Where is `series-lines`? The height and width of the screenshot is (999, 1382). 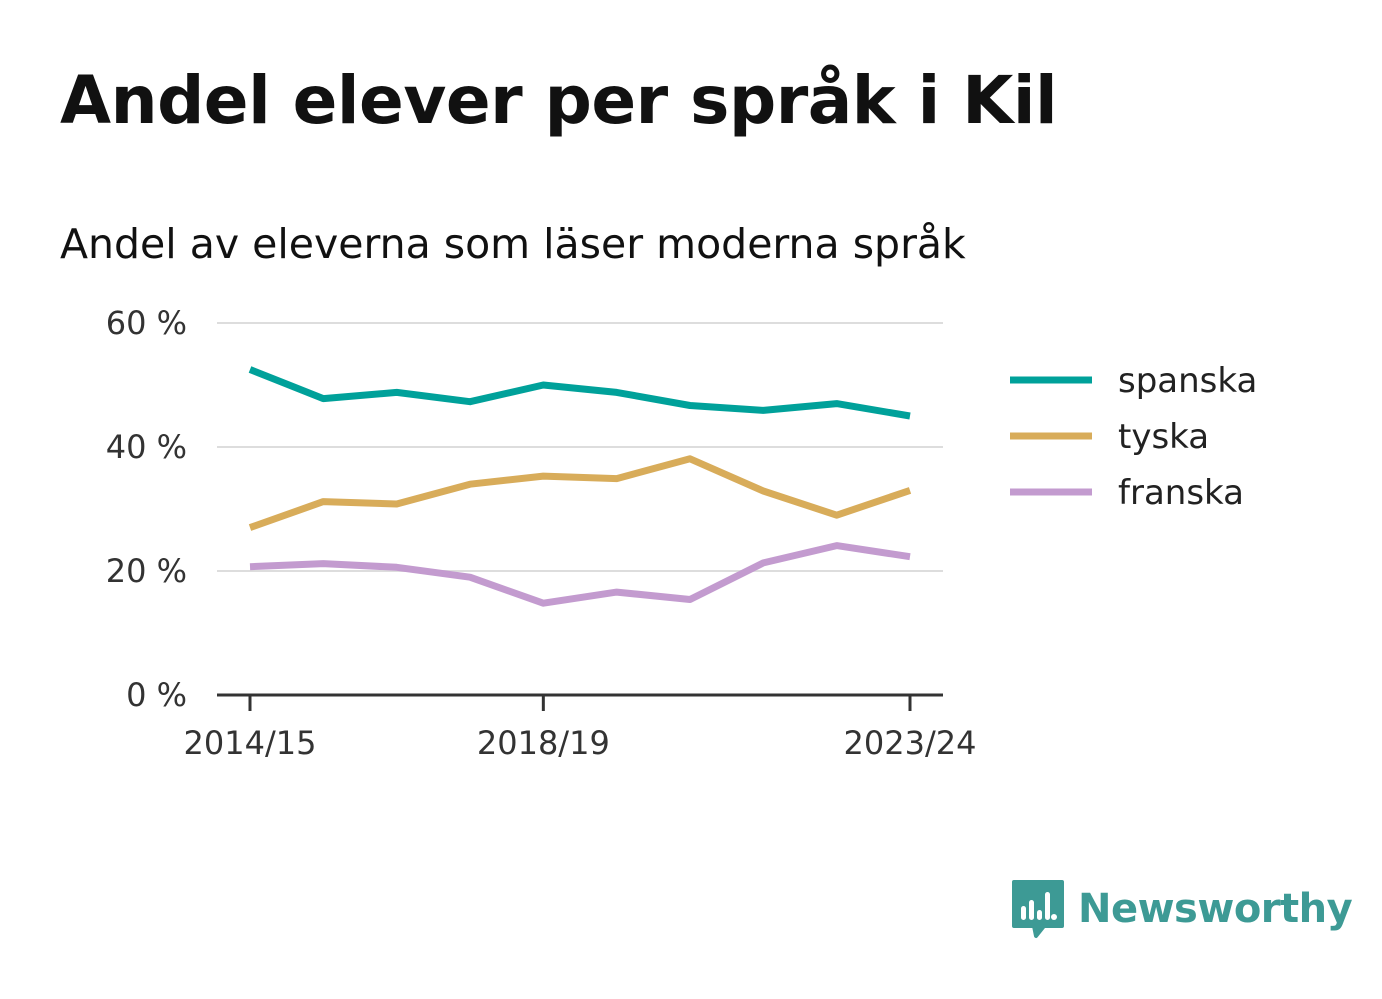
series-lines is located at coordinates (580, 486).